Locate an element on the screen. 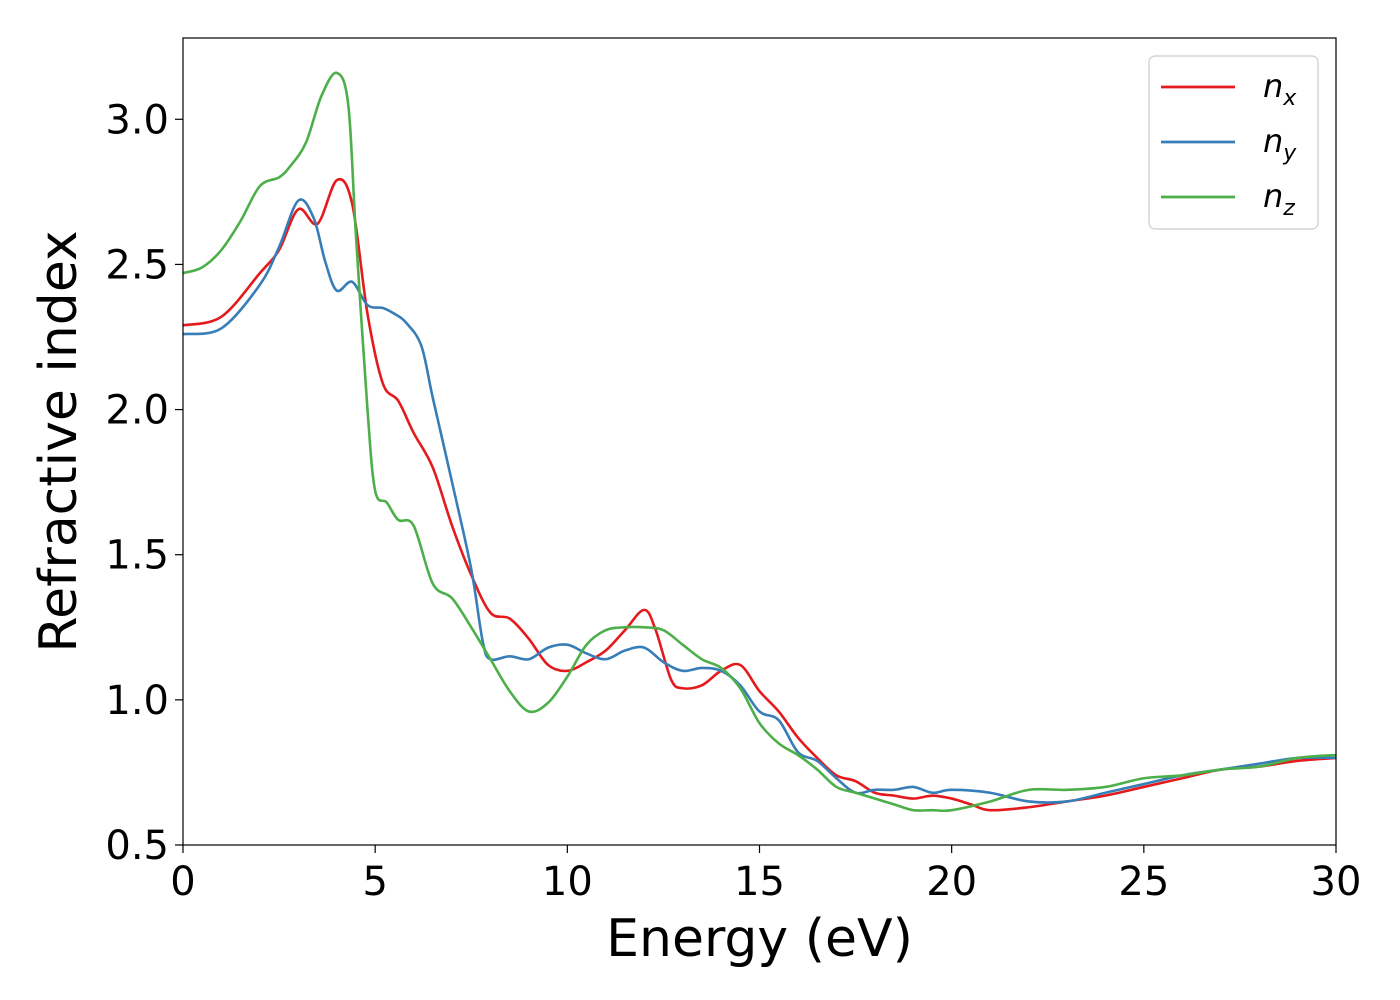  legend-entry-y: ny is located at coordinates (1229, 144).